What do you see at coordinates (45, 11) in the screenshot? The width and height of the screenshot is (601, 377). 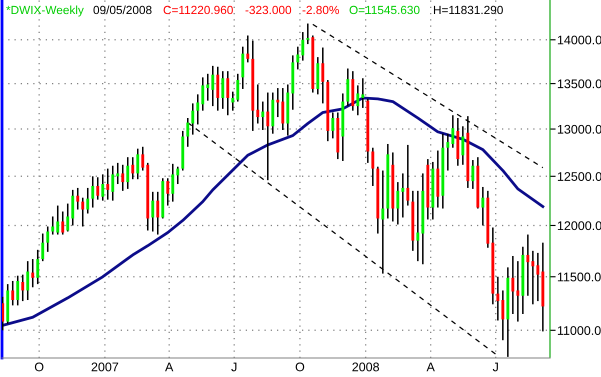 I see `annotation: *DWIX-Weekly` at bounding box center [45, 11].